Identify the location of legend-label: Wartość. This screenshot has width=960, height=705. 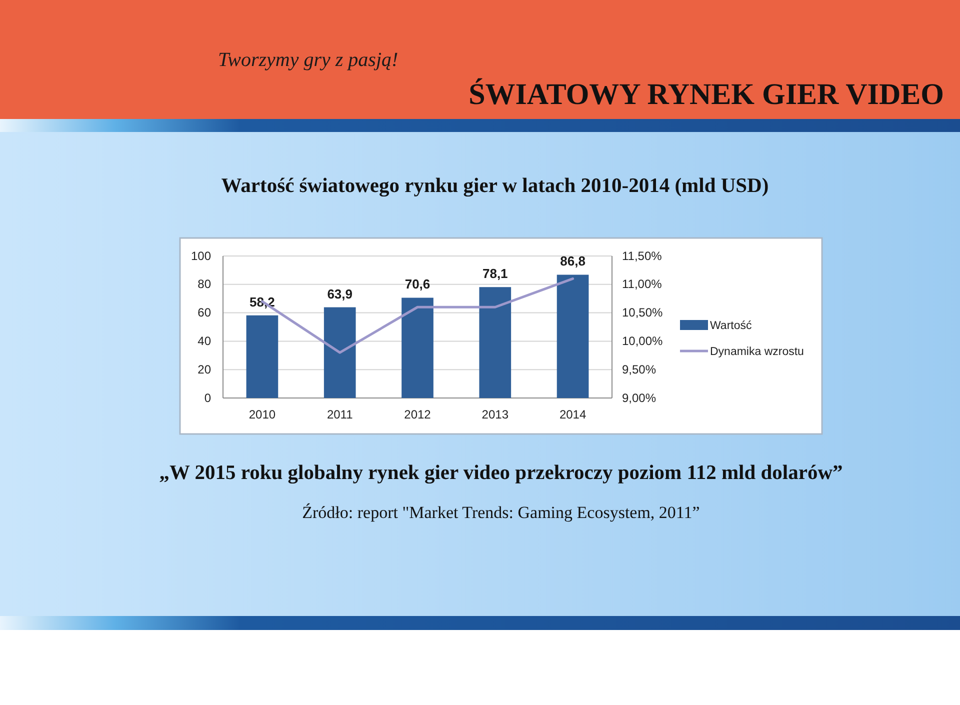
(731, 326).